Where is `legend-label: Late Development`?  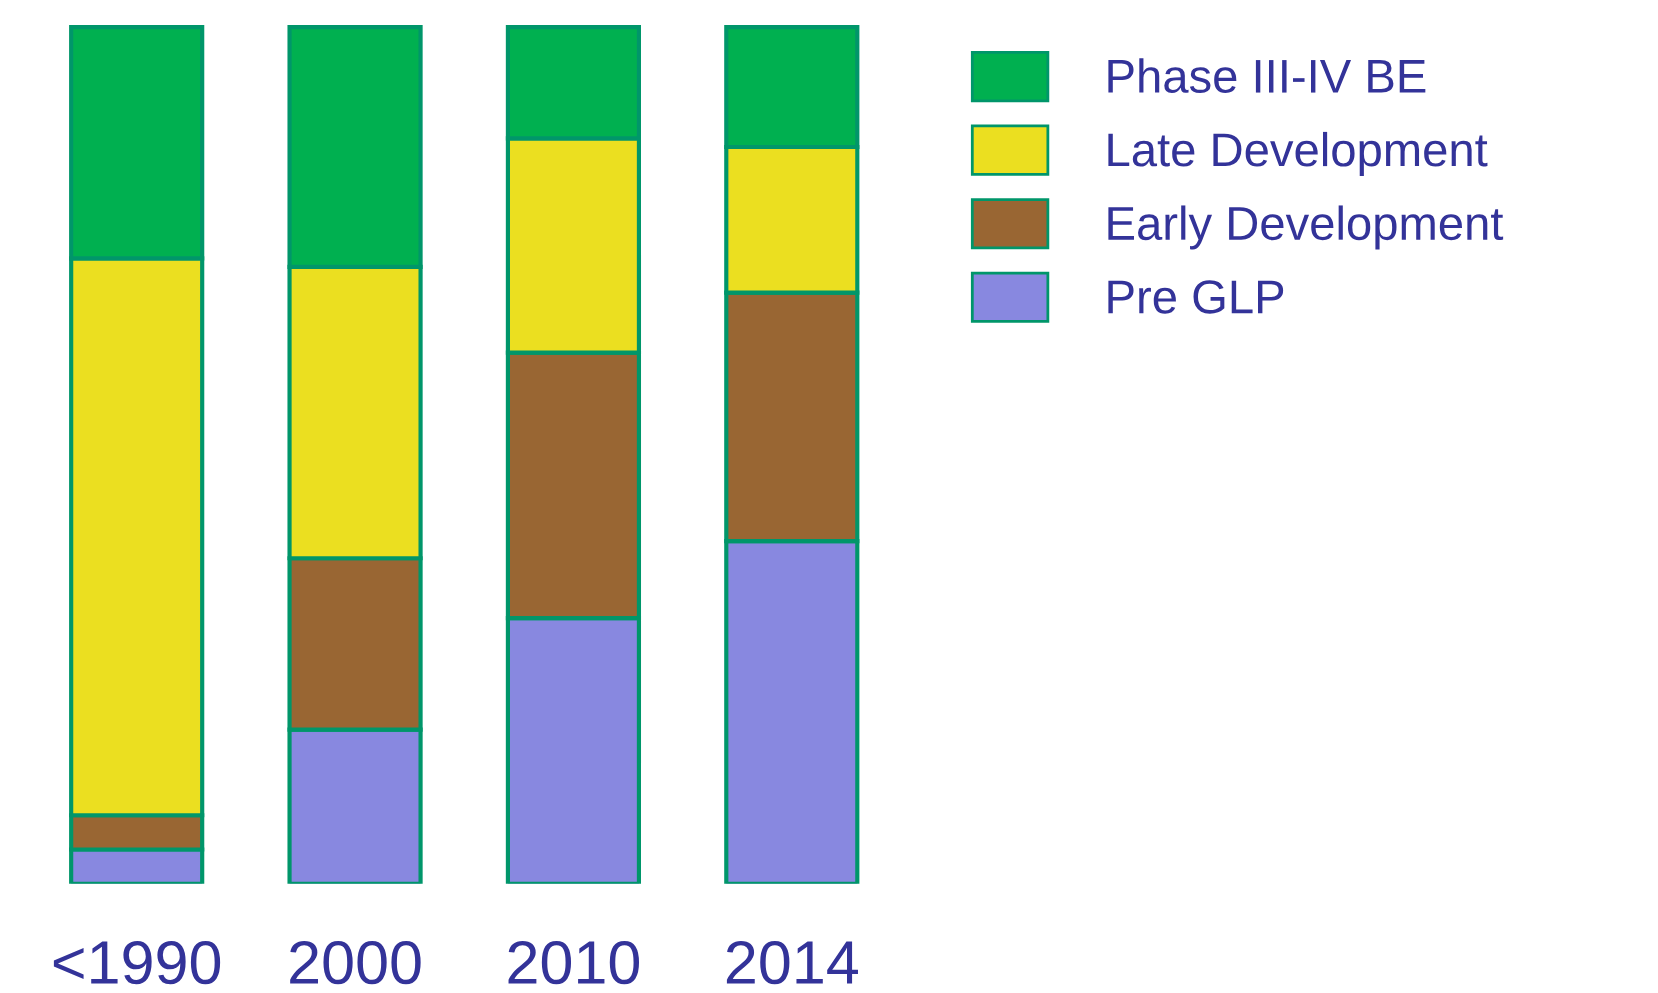 legend-label: Late Development is located at coordinates (1298, 153).